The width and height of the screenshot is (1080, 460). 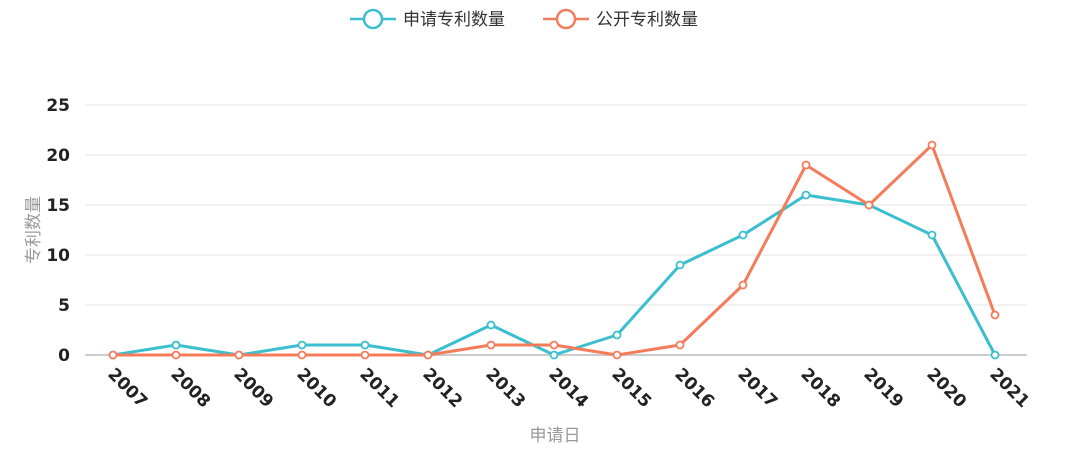 What do you see at coordinates (190, 388) in the screenshot?
I see `x-tick-label: 2008` at bounding box center [190, 388].